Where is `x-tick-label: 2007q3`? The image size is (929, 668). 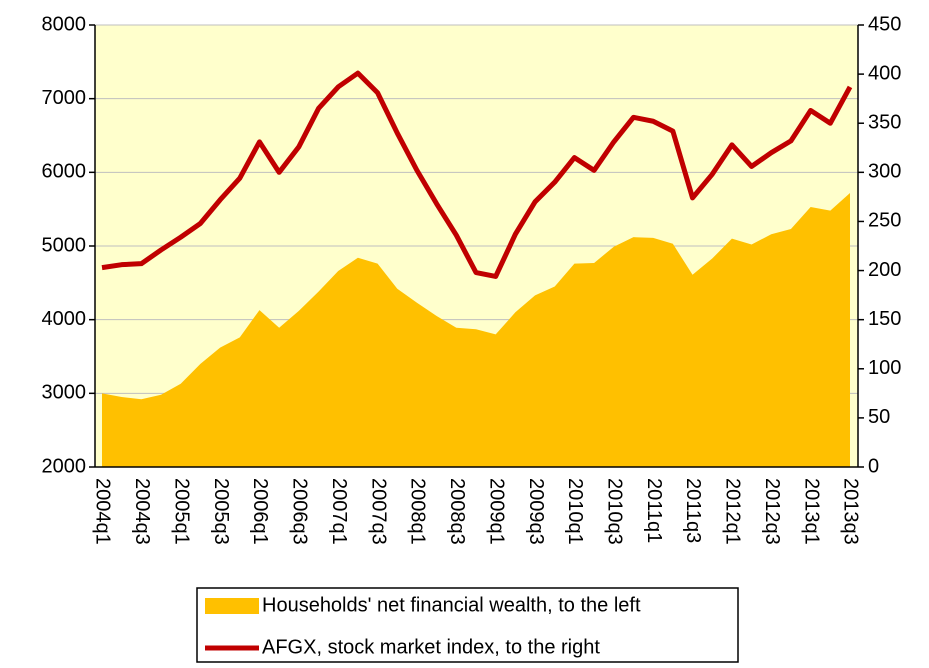
x-tick-label: 2007q3 is located at coordinates (378, 511).